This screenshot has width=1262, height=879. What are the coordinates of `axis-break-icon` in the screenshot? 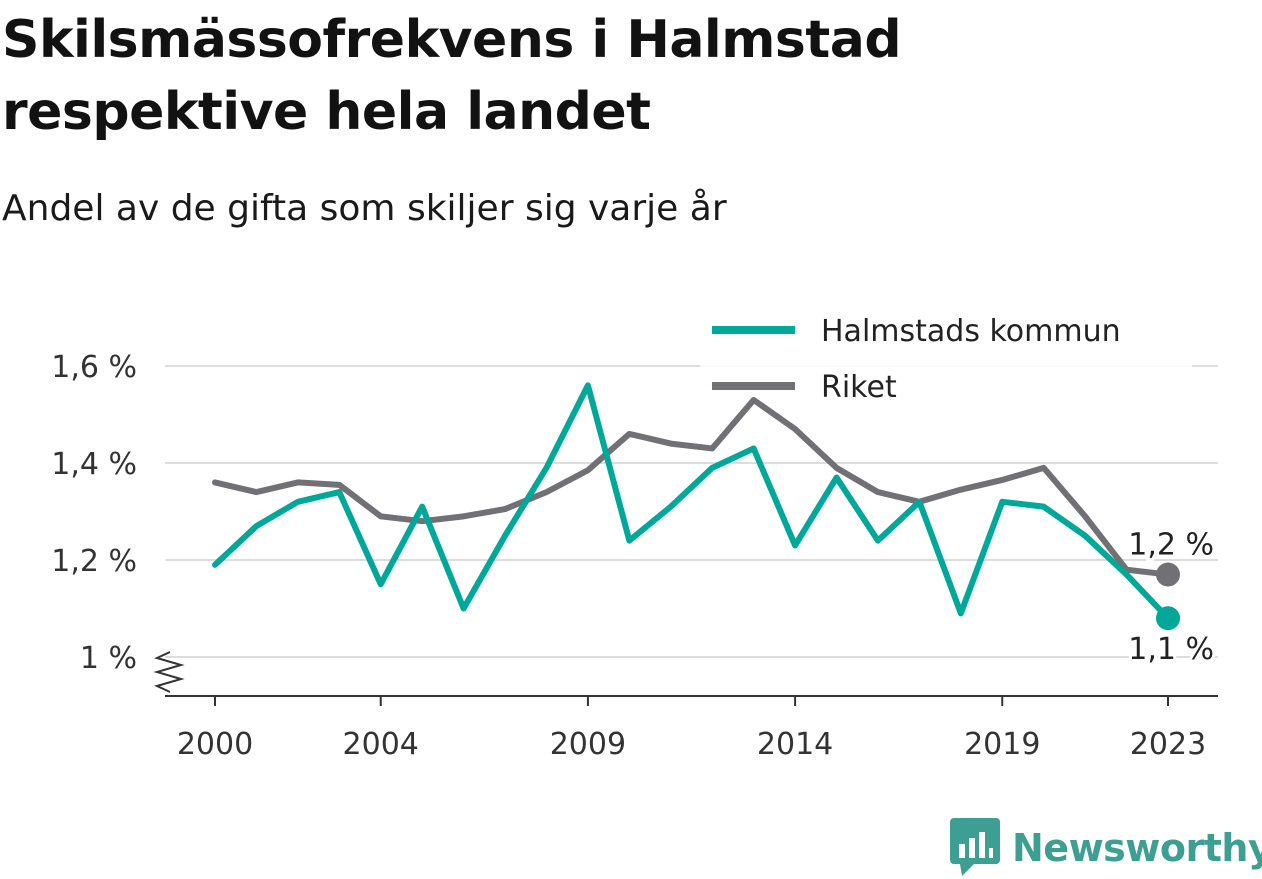 It's located at (169, 672).